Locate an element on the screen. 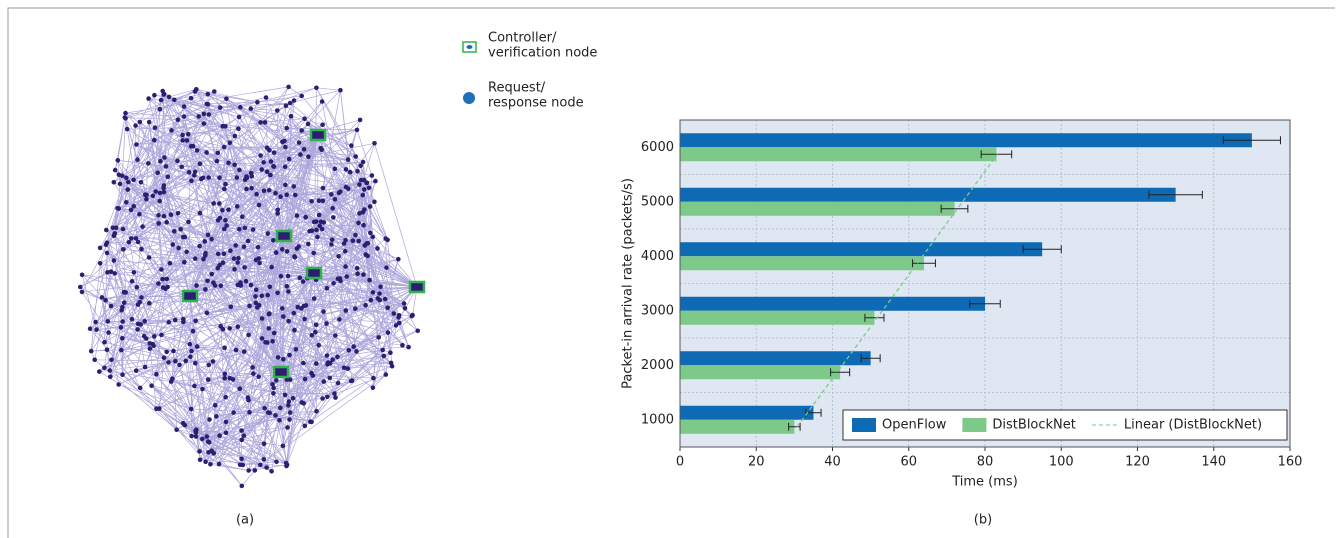 The image size is (1343, 538). legend-label: Controller/ is located at coordinates (522, 38).